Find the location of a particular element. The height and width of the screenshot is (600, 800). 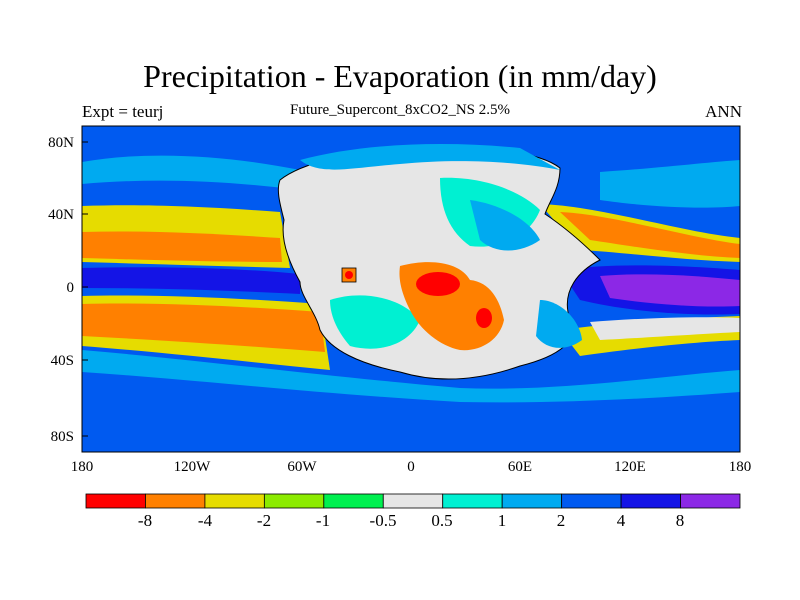

colorbar-labels: -8 -4 -2 -1 -0.5 0.5 1 2 4 8 is located at coordinates (411, 520).